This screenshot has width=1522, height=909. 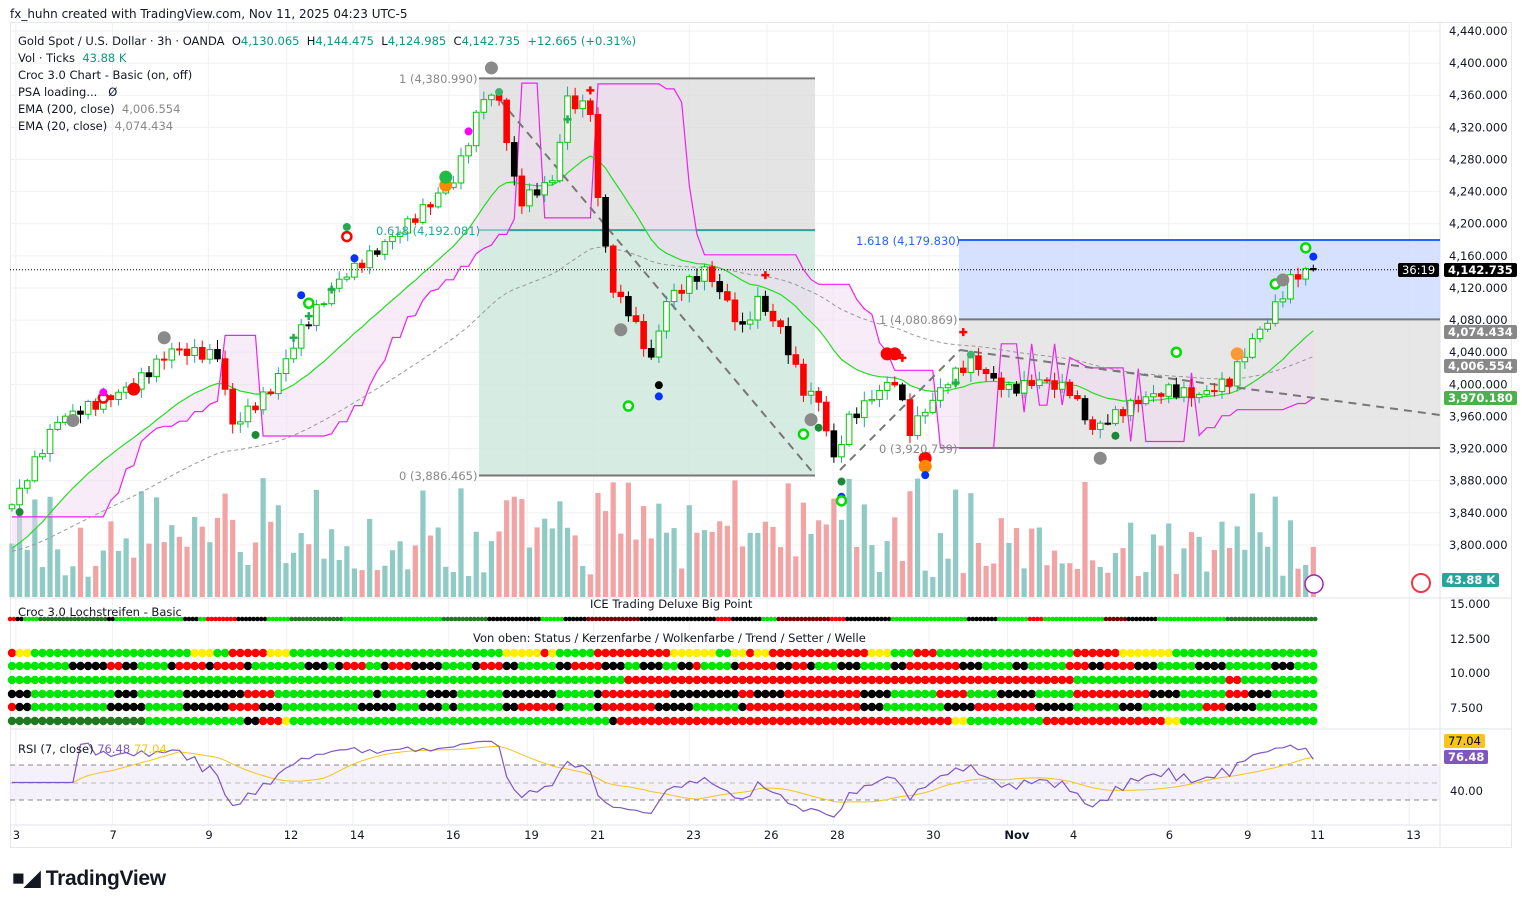 What do you see at coordinates (1471, 580) in the screenshot?
I see `volume-tag: 43.88 K` at bounding box center [1471, 580].